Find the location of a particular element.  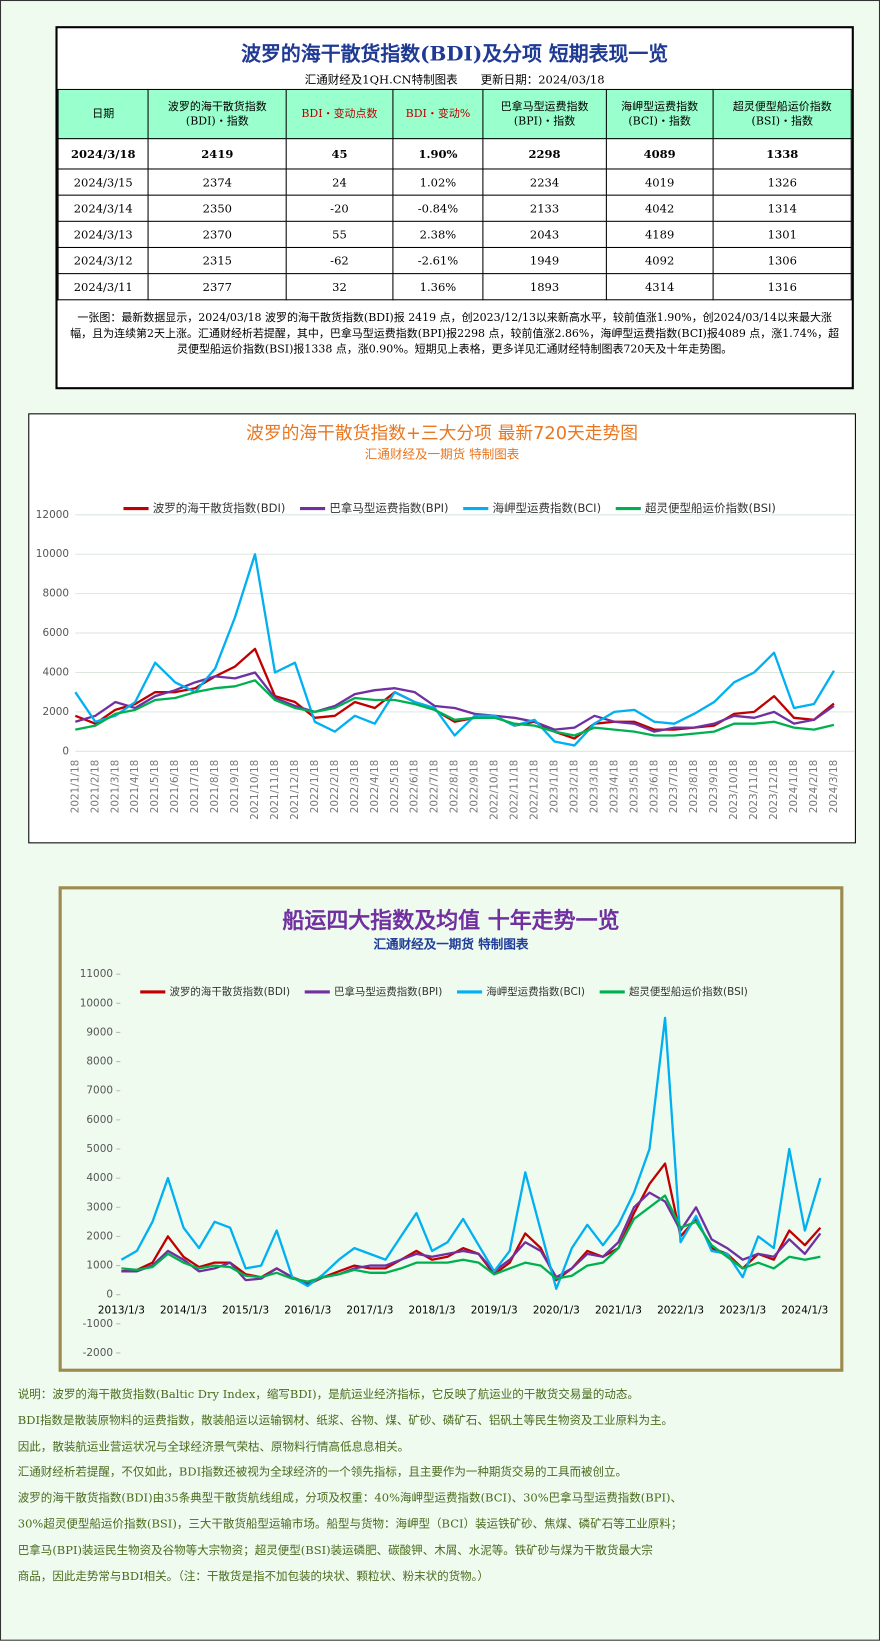

legend-label: 超灵便型船运价指数(BSI) is located at coordinates (710, 508).